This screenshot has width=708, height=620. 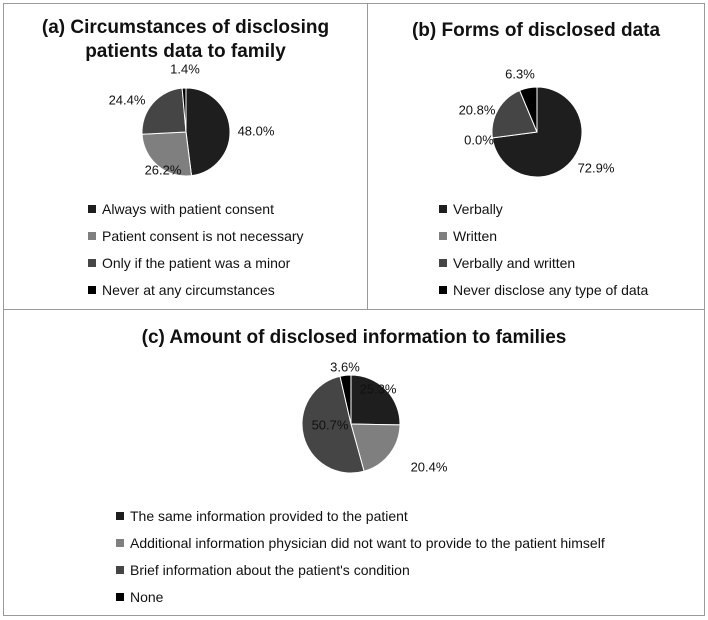 I want to click on legend-label: Written, so click(x=475, y=235).